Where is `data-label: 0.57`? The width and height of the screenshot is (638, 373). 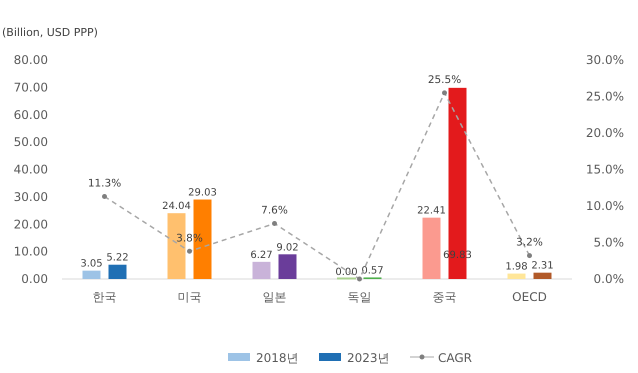
data-label: 0.57 is located at coordinates (372, 270).